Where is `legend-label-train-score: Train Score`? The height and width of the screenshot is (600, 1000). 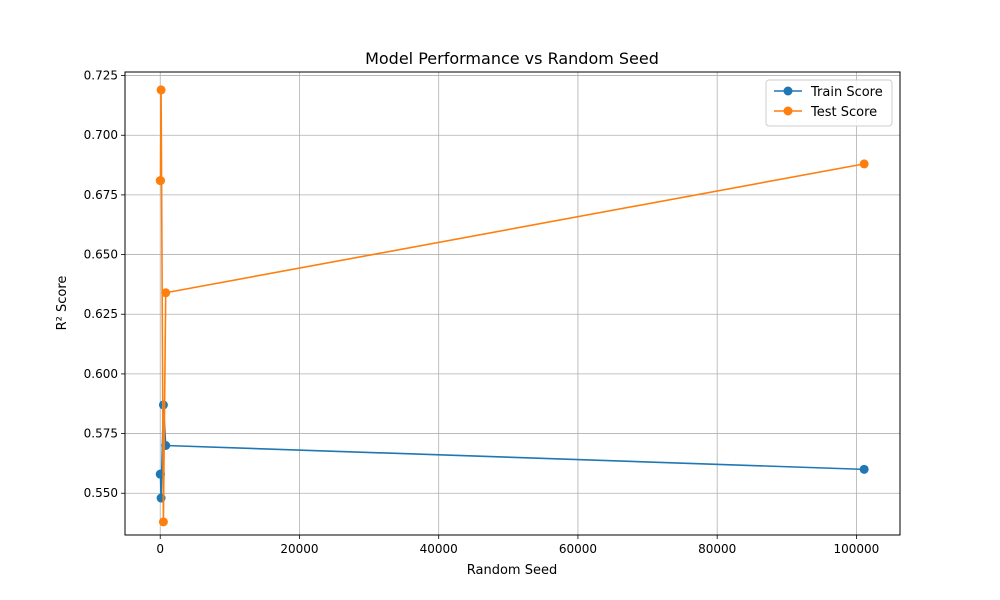
legend-label-train-score: Train Score is located at coordinates (846, 92).